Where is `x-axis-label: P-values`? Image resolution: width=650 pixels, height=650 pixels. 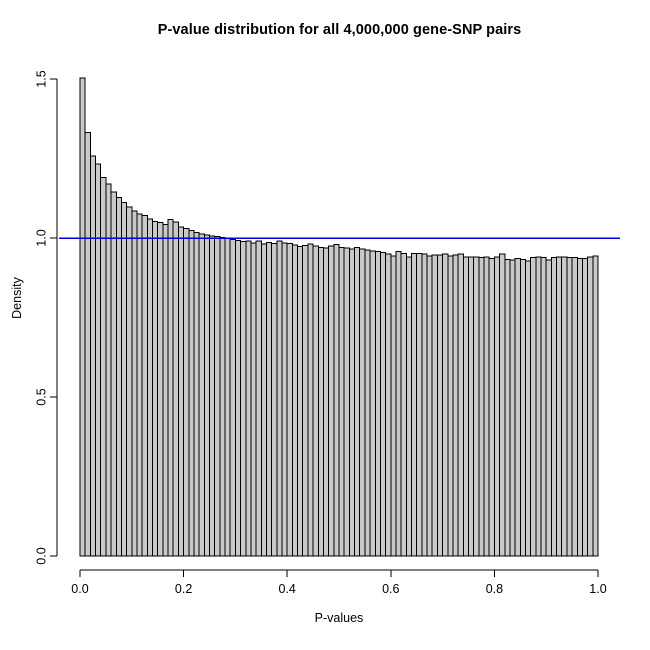
x-axis-label: P-values is located at coordinates (339, 618).